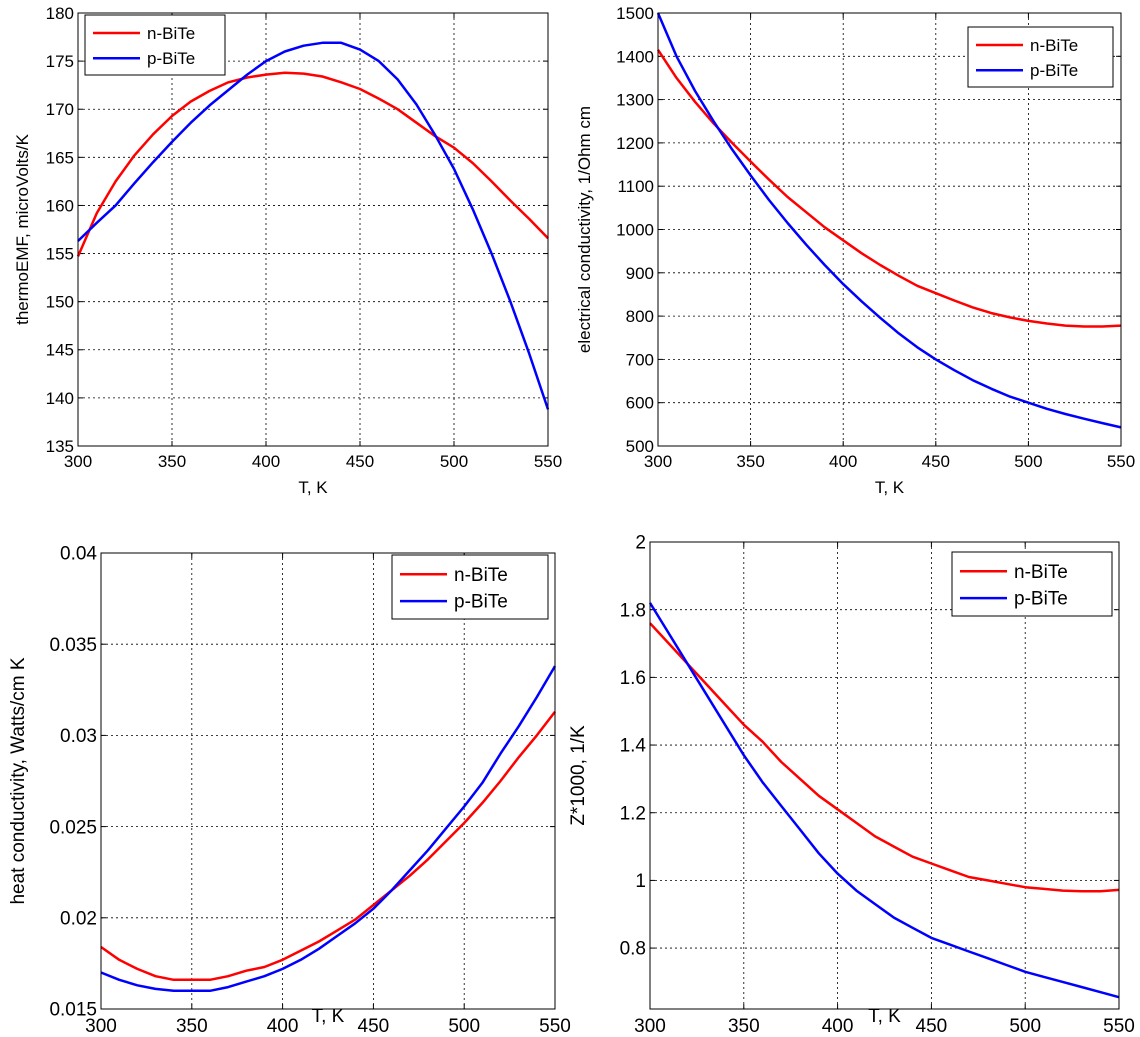 The image size is (1140, 1037). What do you see at coordinates (60, 350) in the screenshot?
I see `y-tick-label: 145` at bounding box center [60, 350].